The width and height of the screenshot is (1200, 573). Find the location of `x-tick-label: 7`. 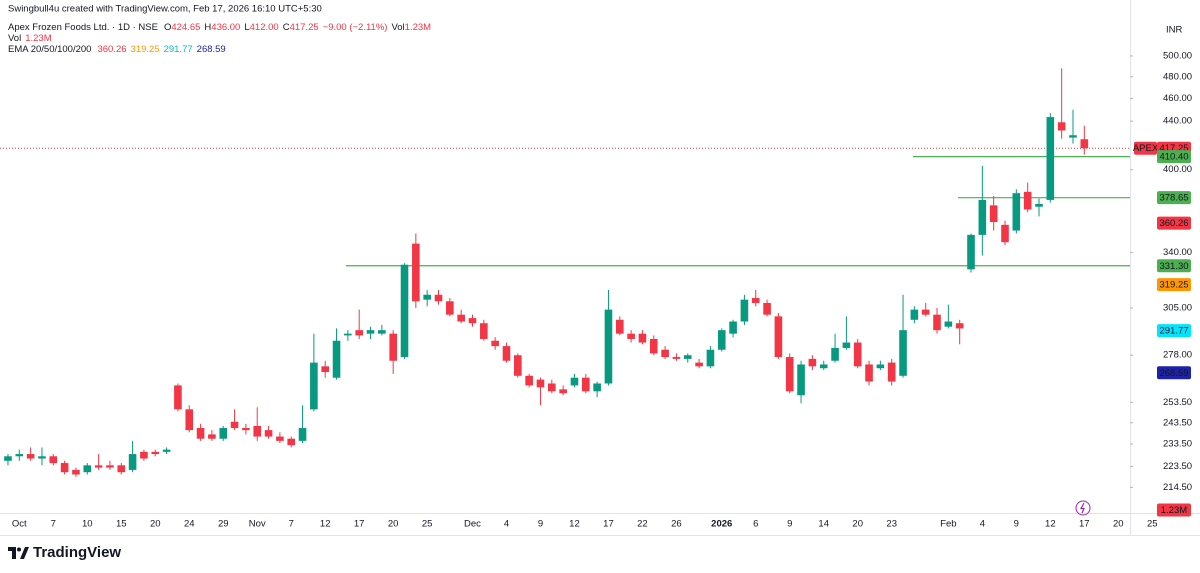

x-tick-label: 7 is located at coordinates (53, 524).